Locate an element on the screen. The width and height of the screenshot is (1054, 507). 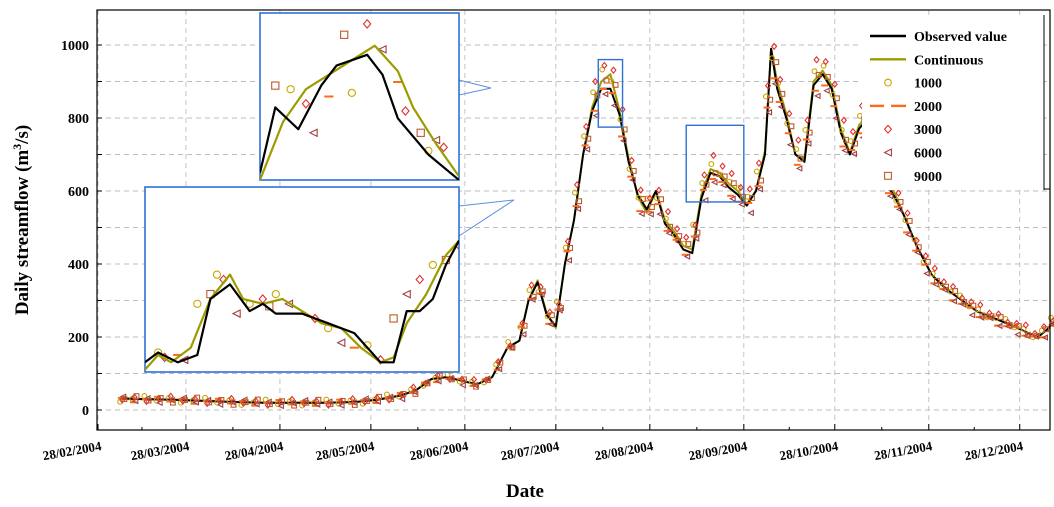
callout-lower is located at coordinates (486, 218).